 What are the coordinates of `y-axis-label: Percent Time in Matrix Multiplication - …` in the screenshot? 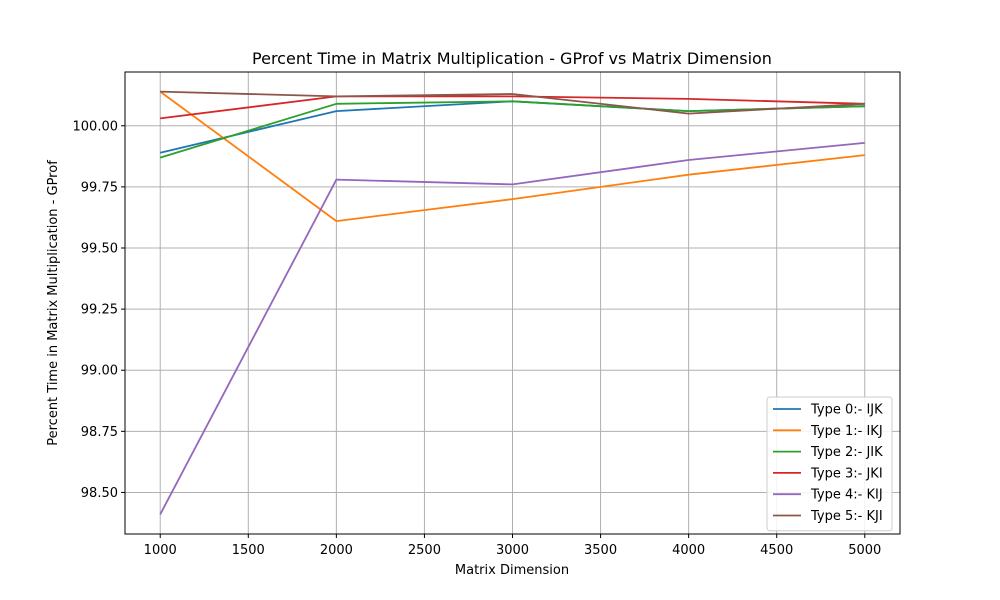 It's located at (53, 303).